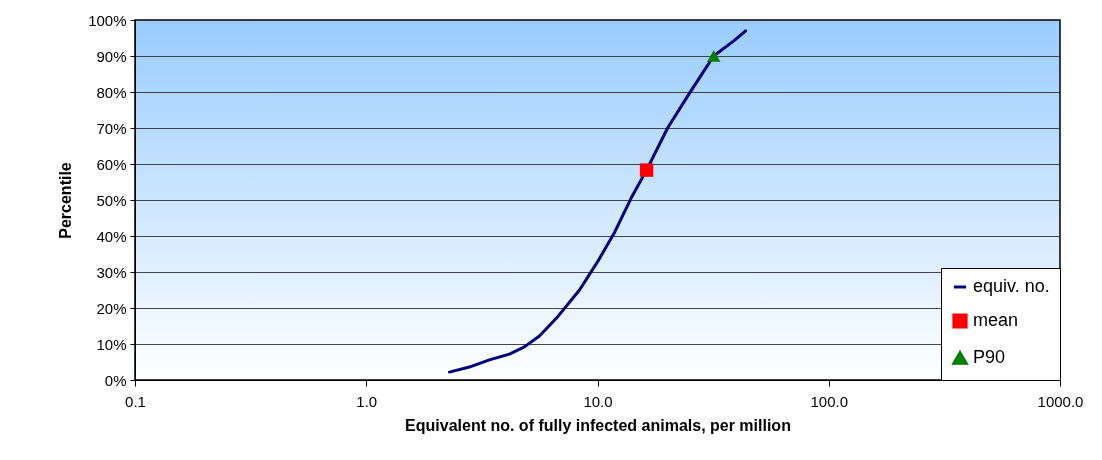 The image size is (1102, 460). I want to click on y-tick-label: 100%, so click(107, 20).